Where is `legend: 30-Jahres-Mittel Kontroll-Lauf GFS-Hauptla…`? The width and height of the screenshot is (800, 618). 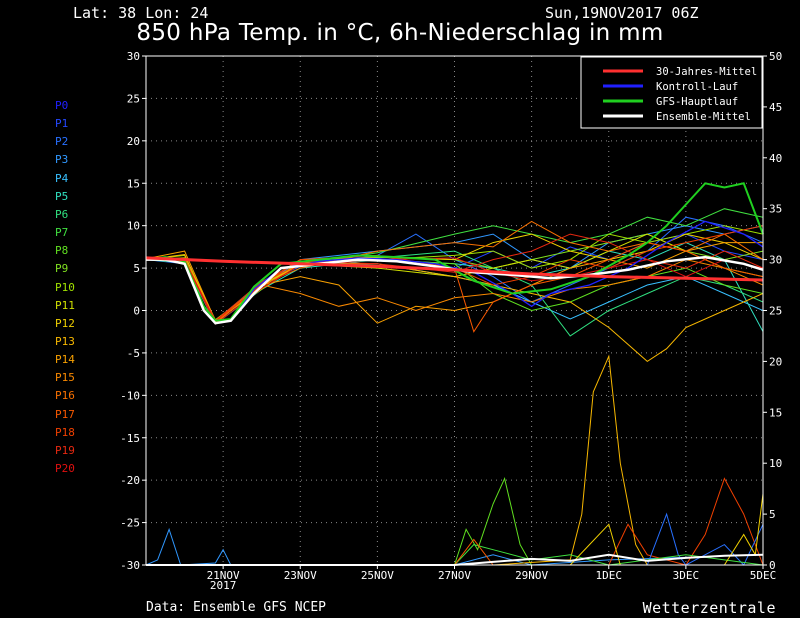
legend: 30-Jahres-Mittel Kontroll-Lauf GFS-Hauptla… is located at coordinates (671, 92).